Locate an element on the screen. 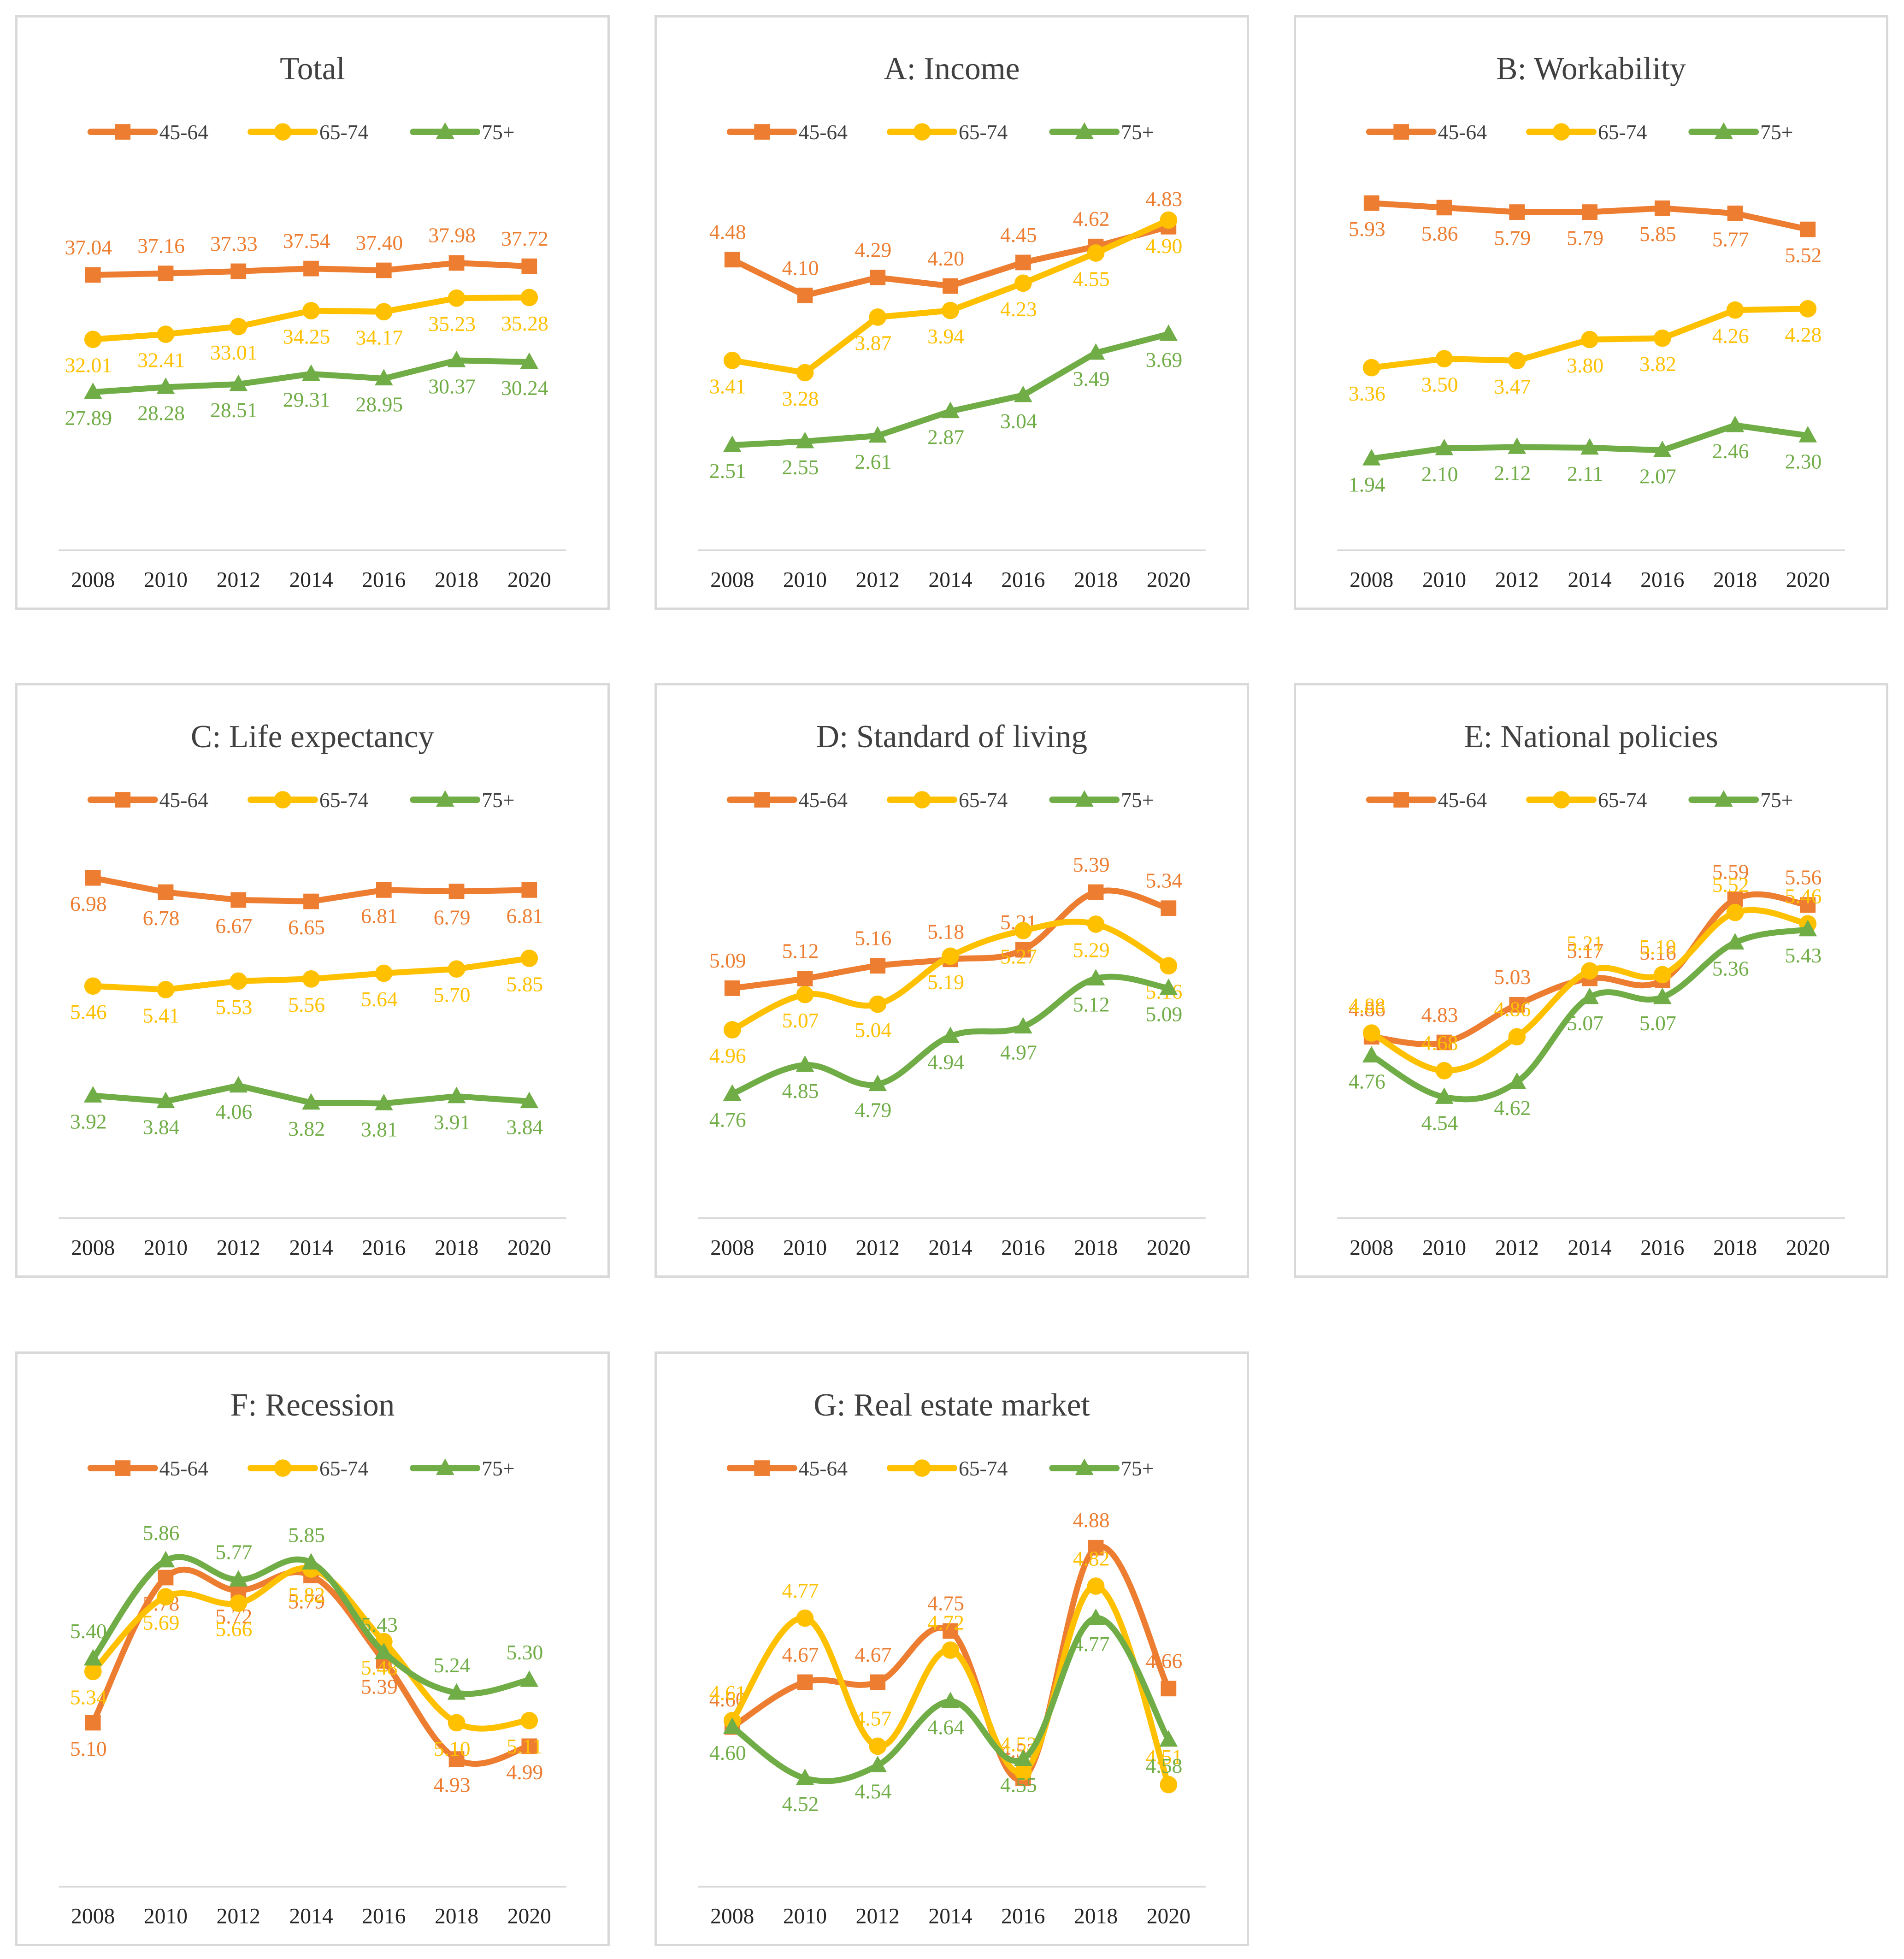 The height and width of the screenshot is (1959, 1904). data-label: 4.67 is located at coordinates (800, 1655).